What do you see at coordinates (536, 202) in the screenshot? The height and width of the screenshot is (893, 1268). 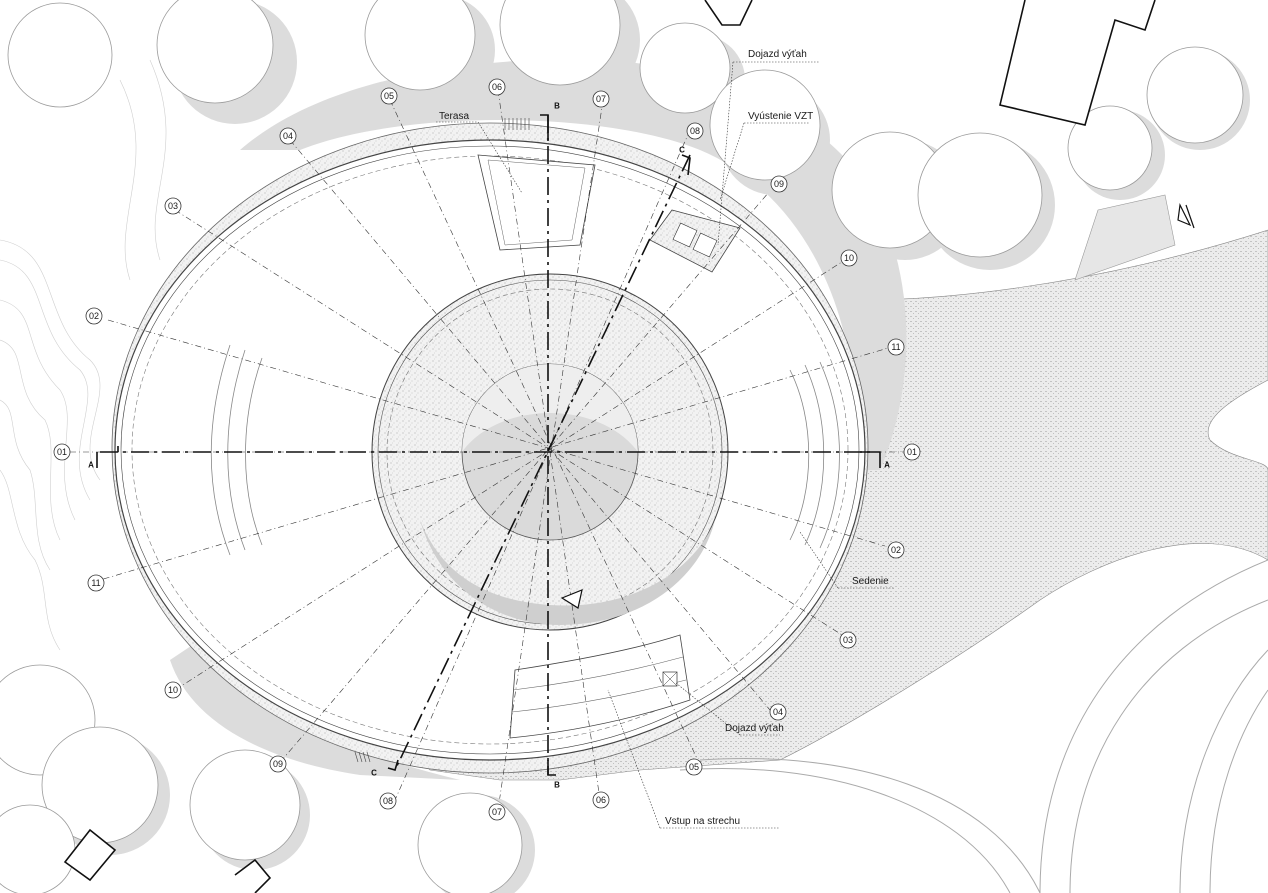 I see `terrace-box` at bounding box center [536, 202].